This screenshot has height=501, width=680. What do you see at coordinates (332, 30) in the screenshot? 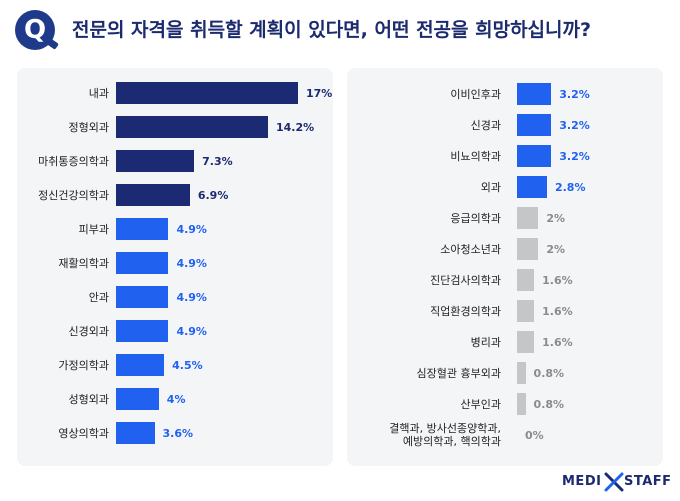
I see `question-title: 전문의 자격을 취득할 계획이 있다면, 어떤 전공을 희망하십니까?` at bounding box center [332, 30].